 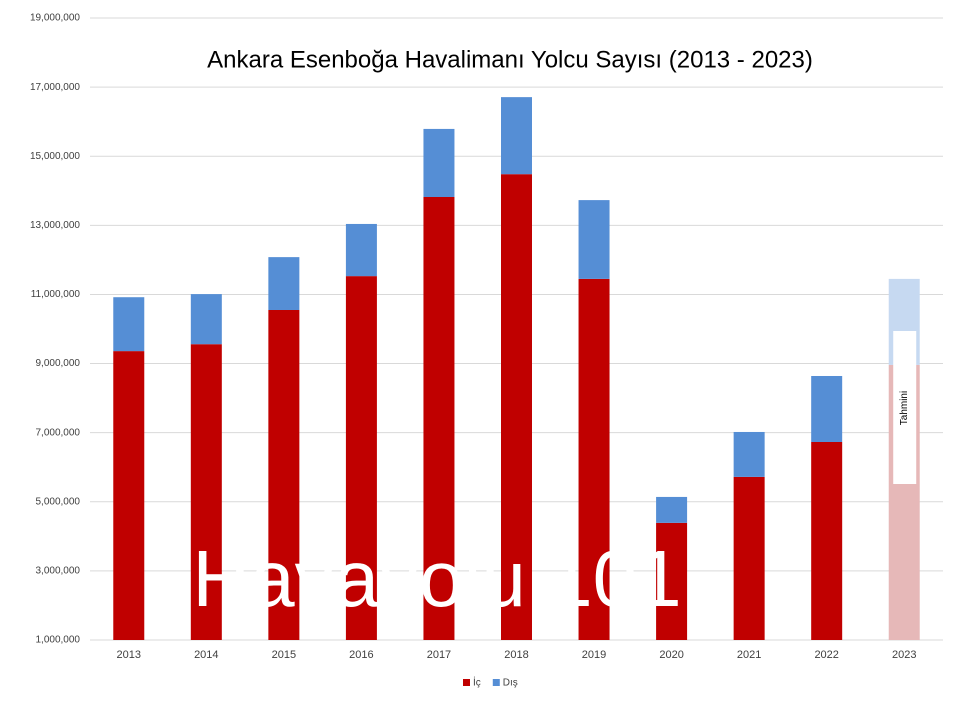 I want to click on y-tick-label: 3,000,000, so click(x=58, y=571).